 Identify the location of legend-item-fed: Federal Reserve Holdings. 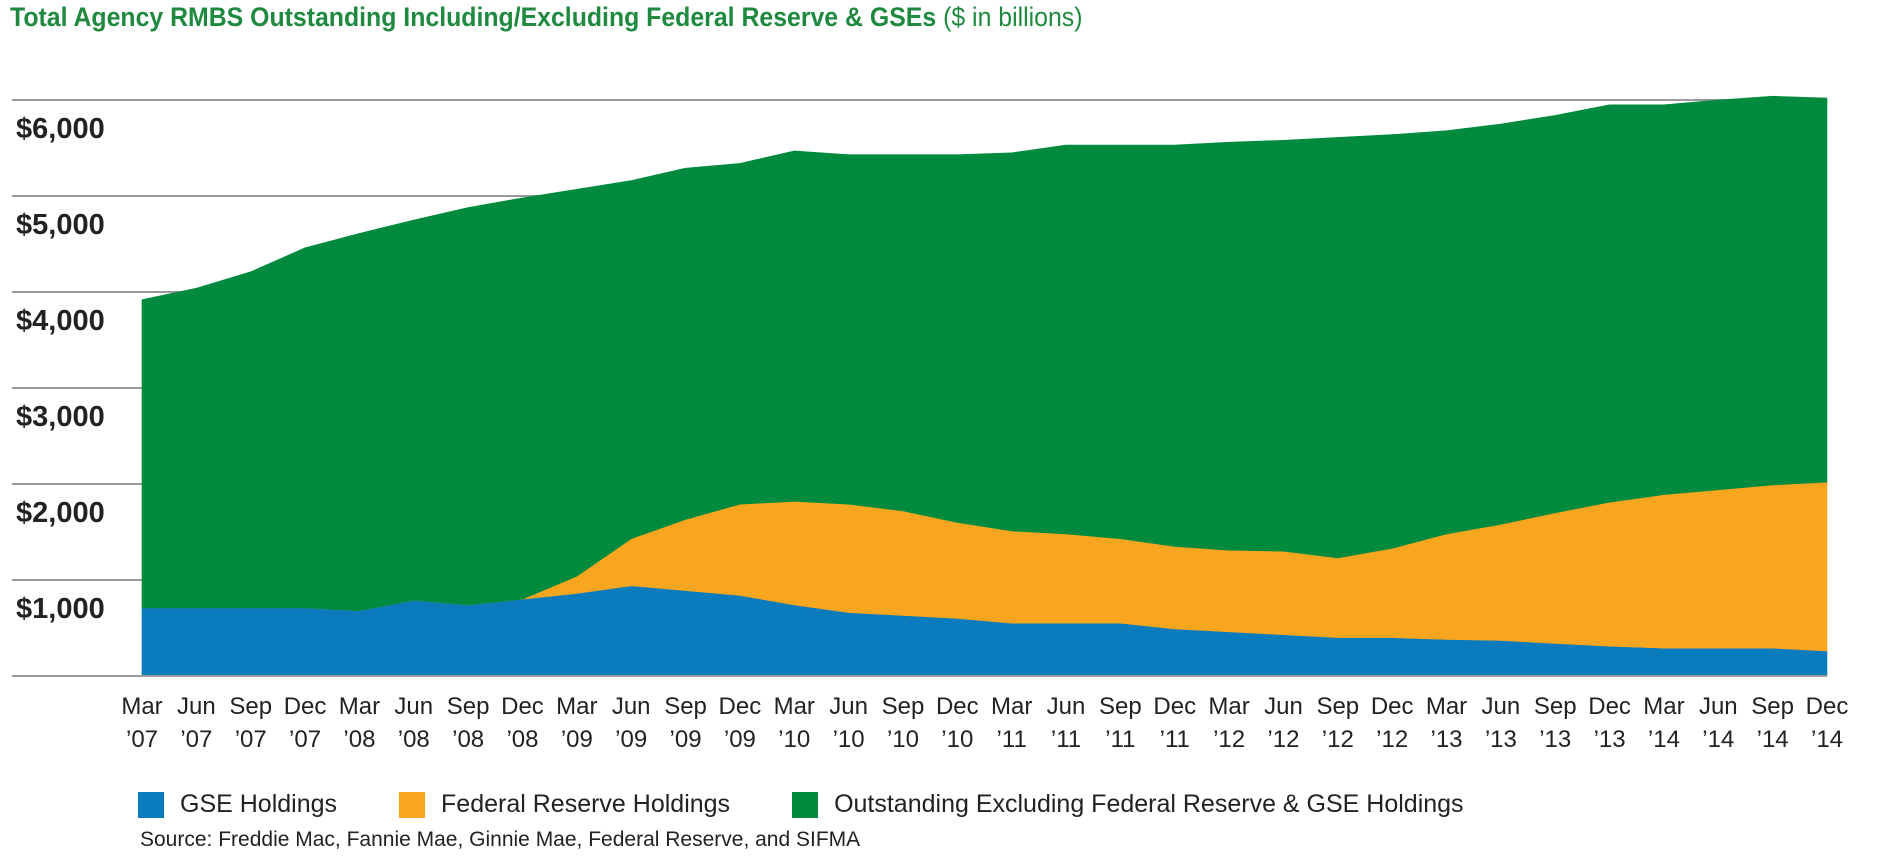
(564, 804).